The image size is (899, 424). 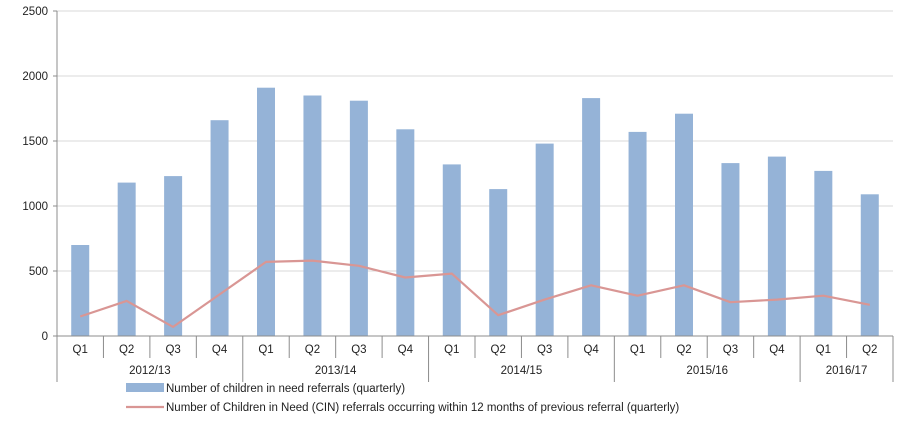 What do you see at coordinates (707, 371) in the screenshot?
I see `group-label: 2015/16` at bounding box center [707, 371].